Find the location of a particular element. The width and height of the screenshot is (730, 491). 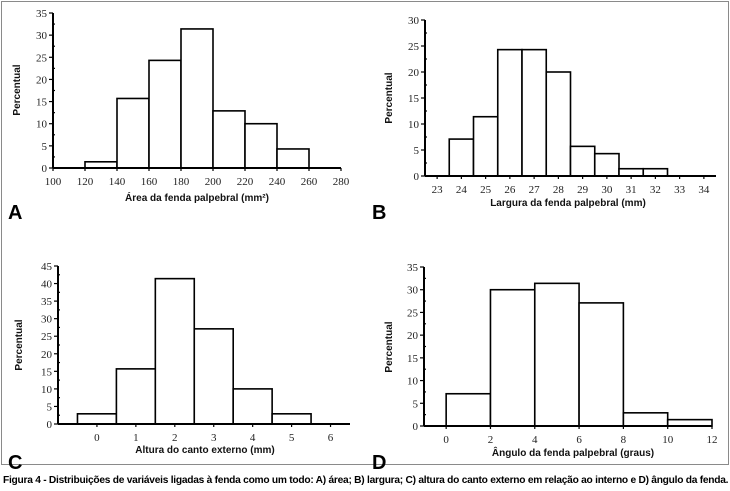

x-tick-label: 27 is located at coordinates (535, 190).